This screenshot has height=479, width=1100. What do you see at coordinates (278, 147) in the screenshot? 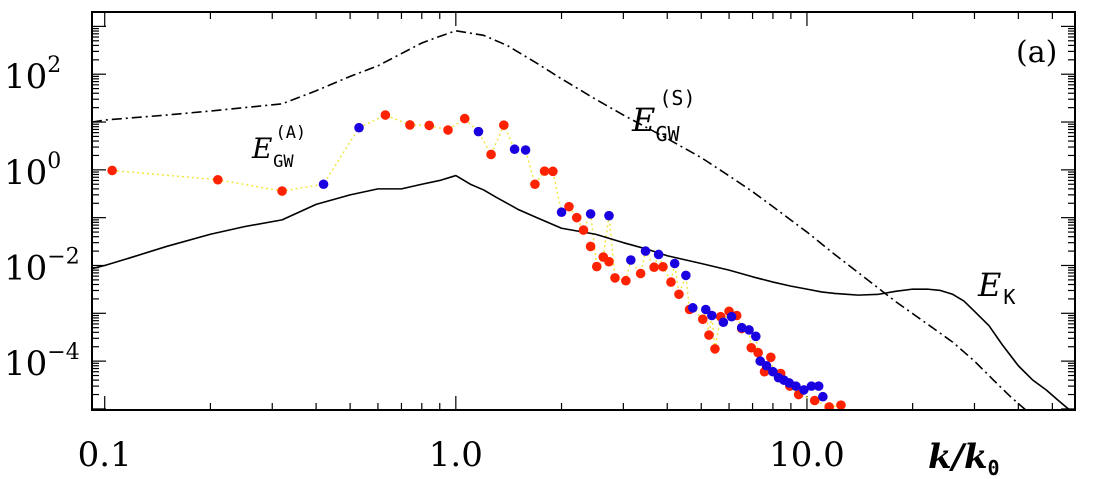
I see `series-label-egw-a: E (A) GW` at bounding box center [278, 147].